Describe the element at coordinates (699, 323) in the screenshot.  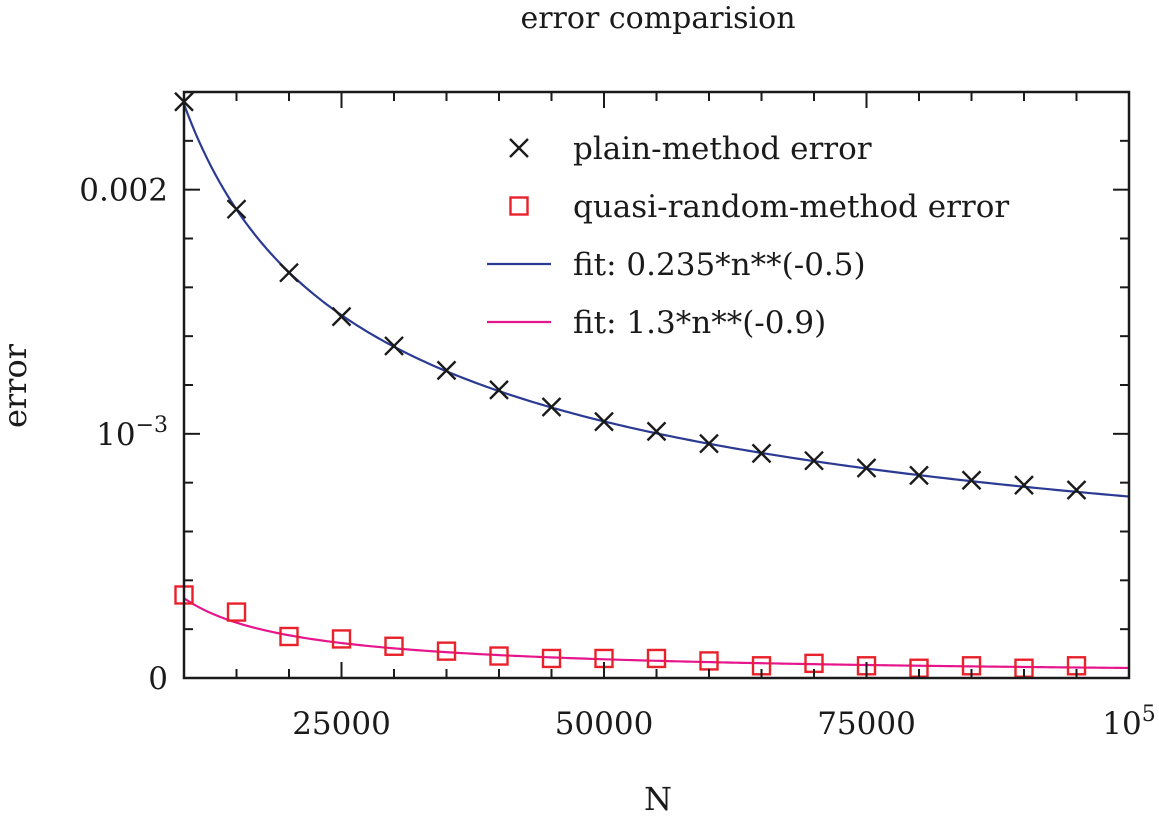
I see `legend-label-4: fit: 1.3*n**(-0.9)` at that location.